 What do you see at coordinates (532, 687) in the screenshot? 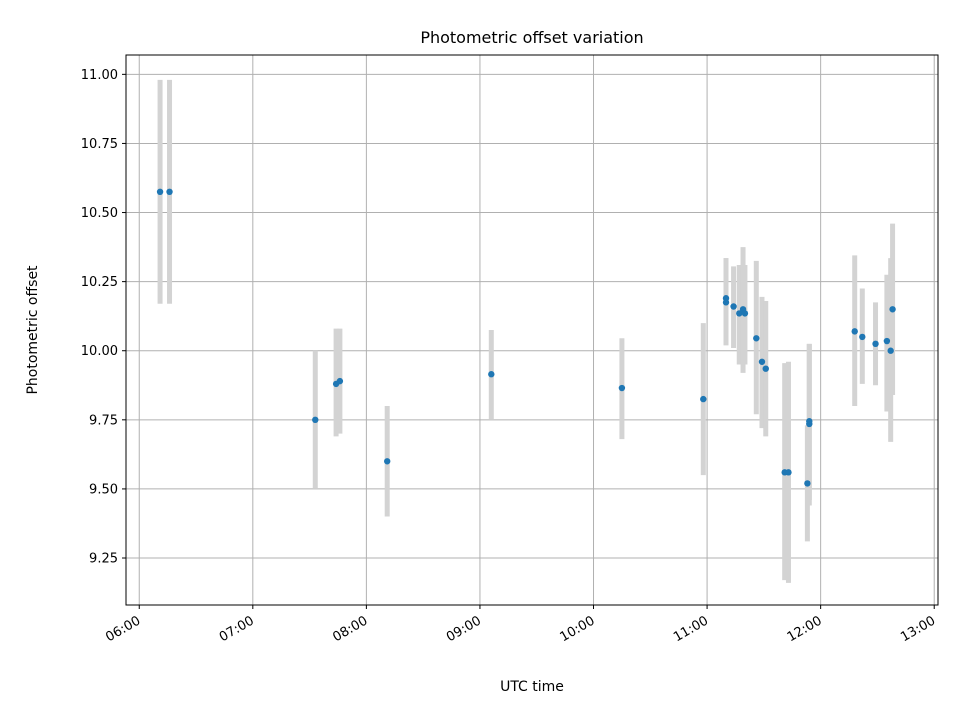
I see `x-axis-label: UTC time` at bounding box center [532, 687].